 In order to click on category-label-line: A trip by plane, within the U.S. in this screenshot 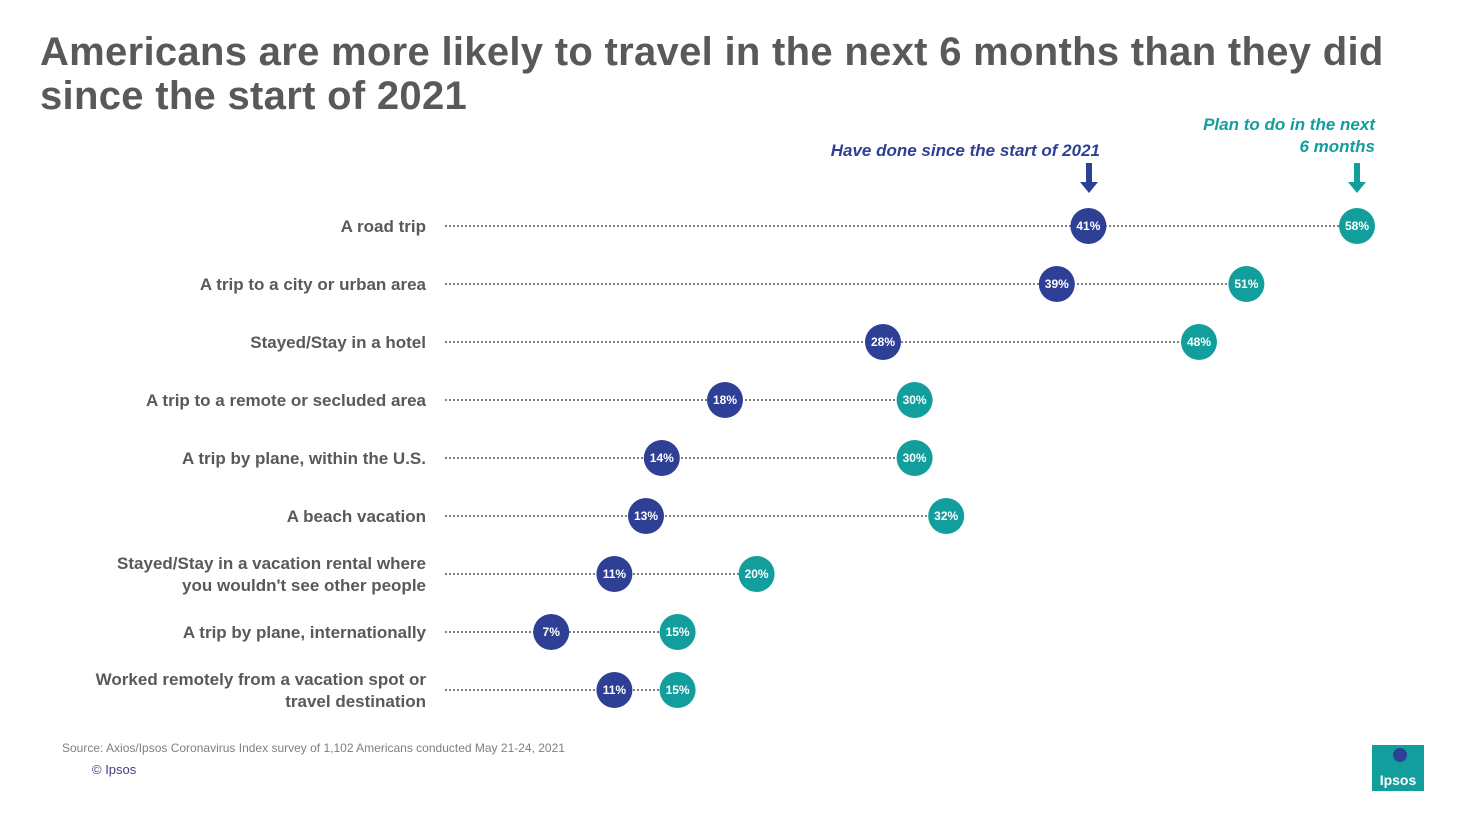, I will do `click(304, 458)`.